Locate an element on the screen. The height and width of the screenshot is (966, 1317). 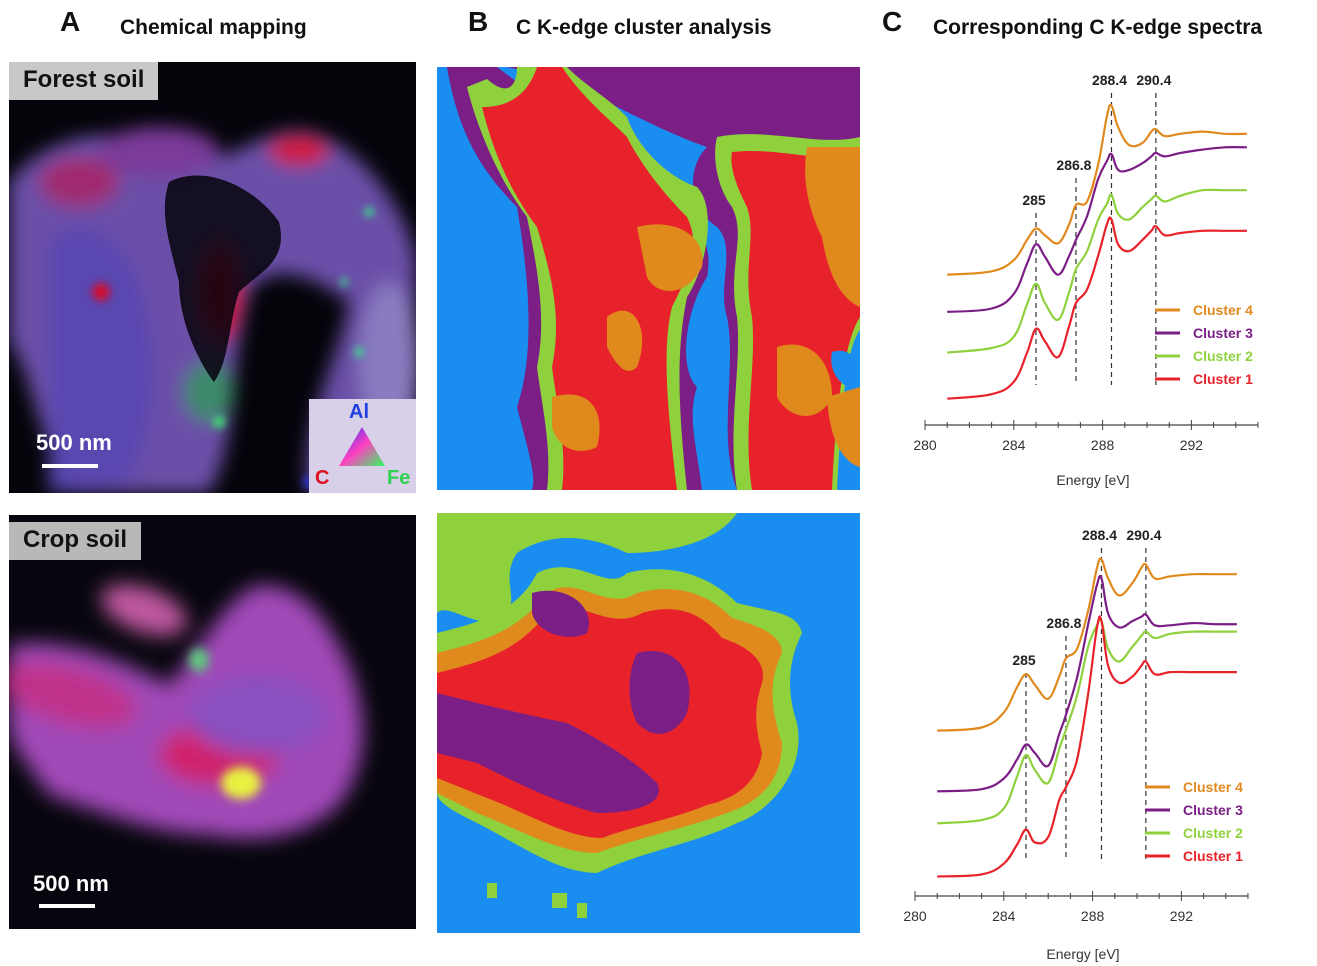
crop-cluster-map is located at coordinates (648, 723).